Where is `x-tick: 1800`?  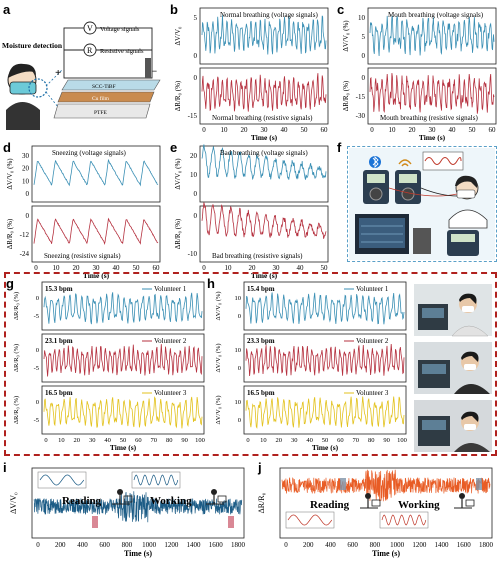
x-tick: 1800 is located at coordinates (238, 545).